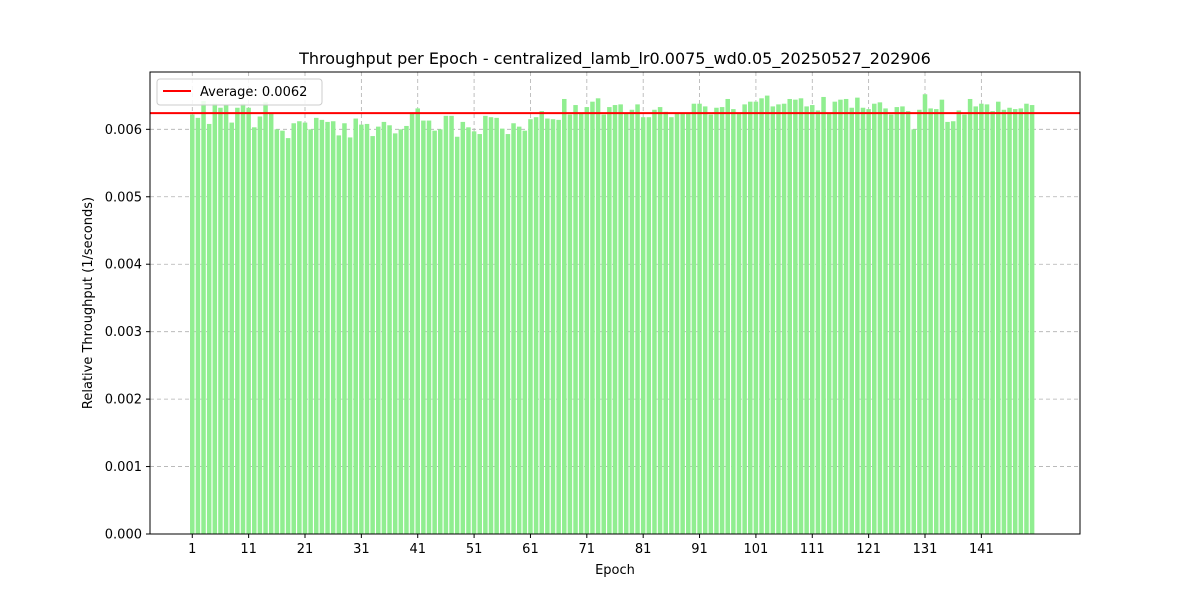  I want to click on x-axis: 1 11 21 31 41 51 61 71 81 91 101 111 121 131 141, so click(591, 545).